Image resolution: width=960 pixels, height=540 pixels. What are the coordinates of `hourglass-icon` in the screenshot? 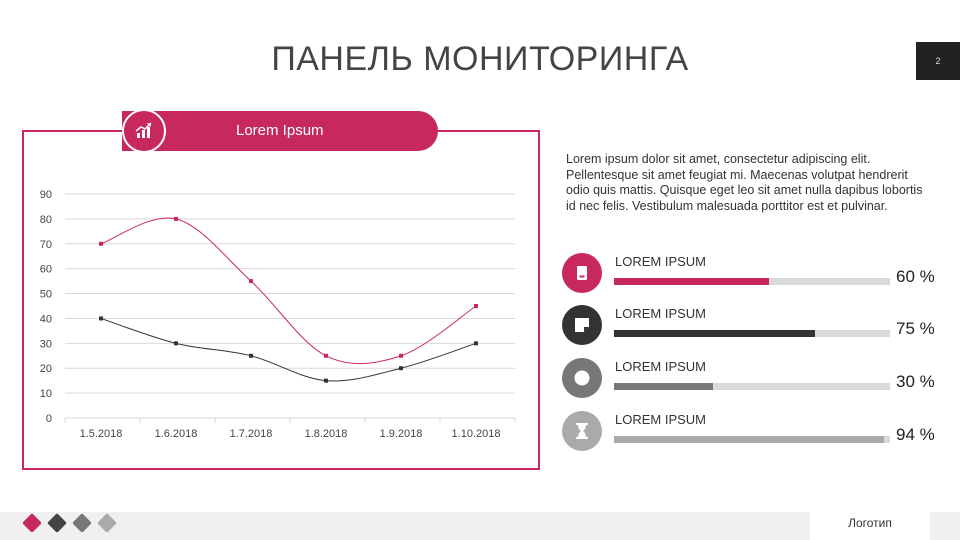 It's located at (582, 431).